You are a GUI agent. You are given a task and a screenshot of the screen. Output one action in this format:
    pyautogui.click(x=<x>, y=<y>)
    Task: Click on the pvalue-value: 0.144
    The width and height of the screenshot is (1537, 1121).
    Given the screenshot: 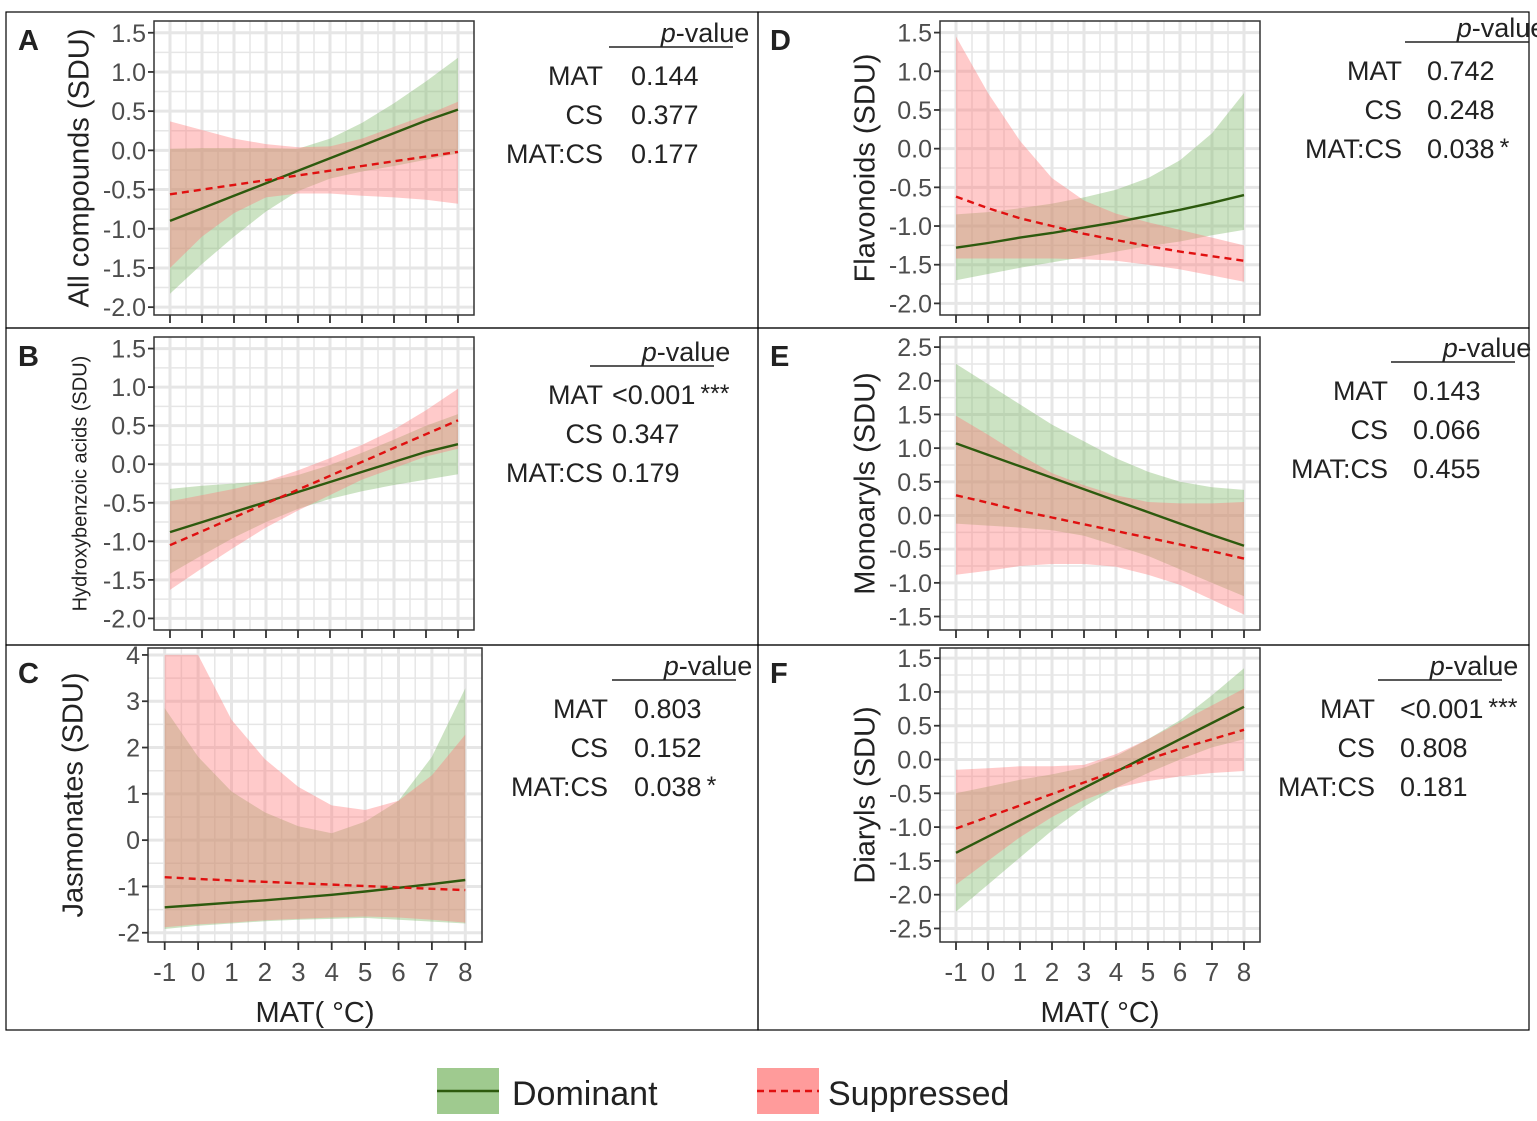 What is the action you would take?
    pyautogui.click(x=665, y=76)
    